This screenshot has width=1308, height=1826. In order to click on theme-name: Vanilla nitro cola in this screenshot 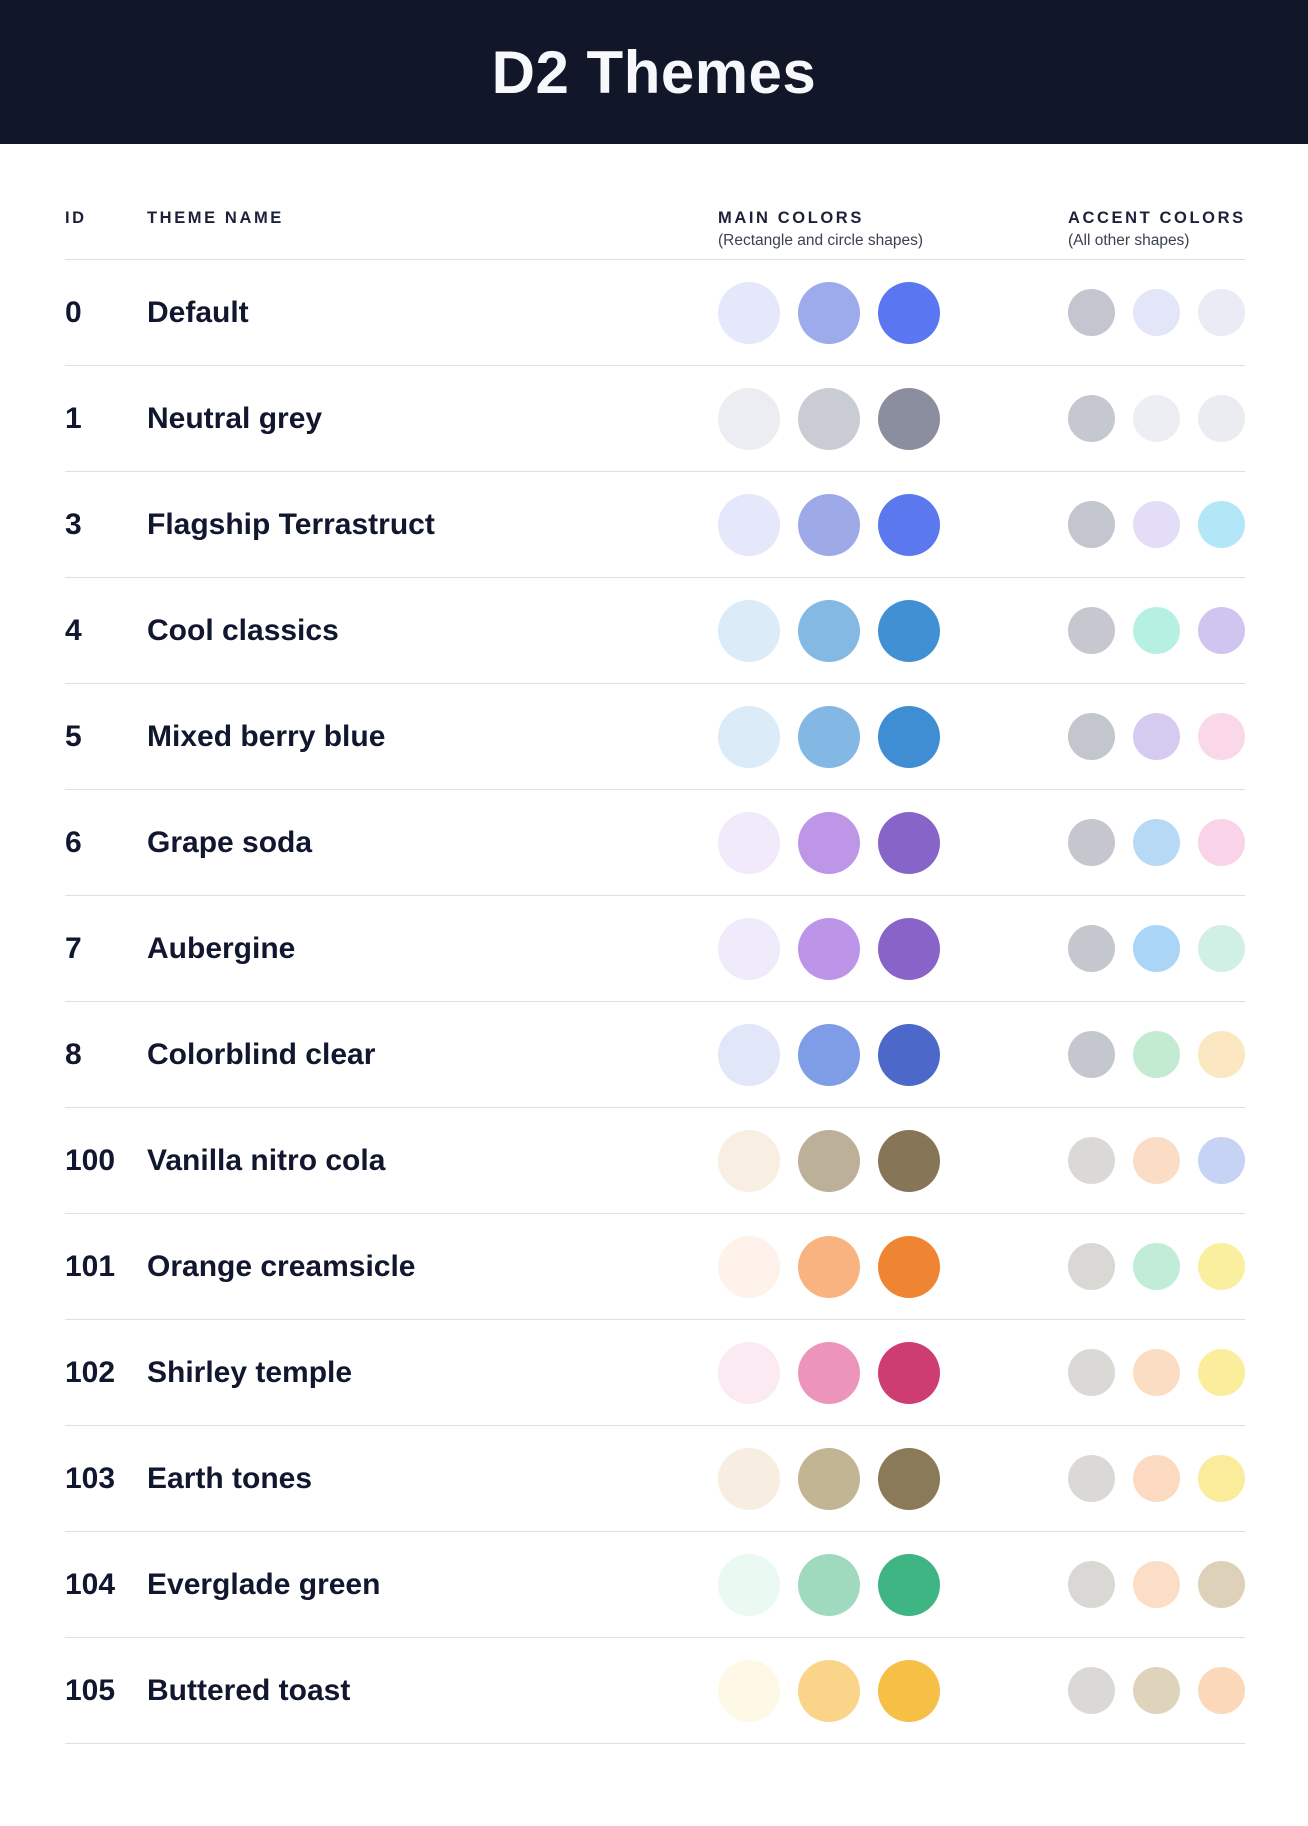, I will do `click(266, 1160)`.